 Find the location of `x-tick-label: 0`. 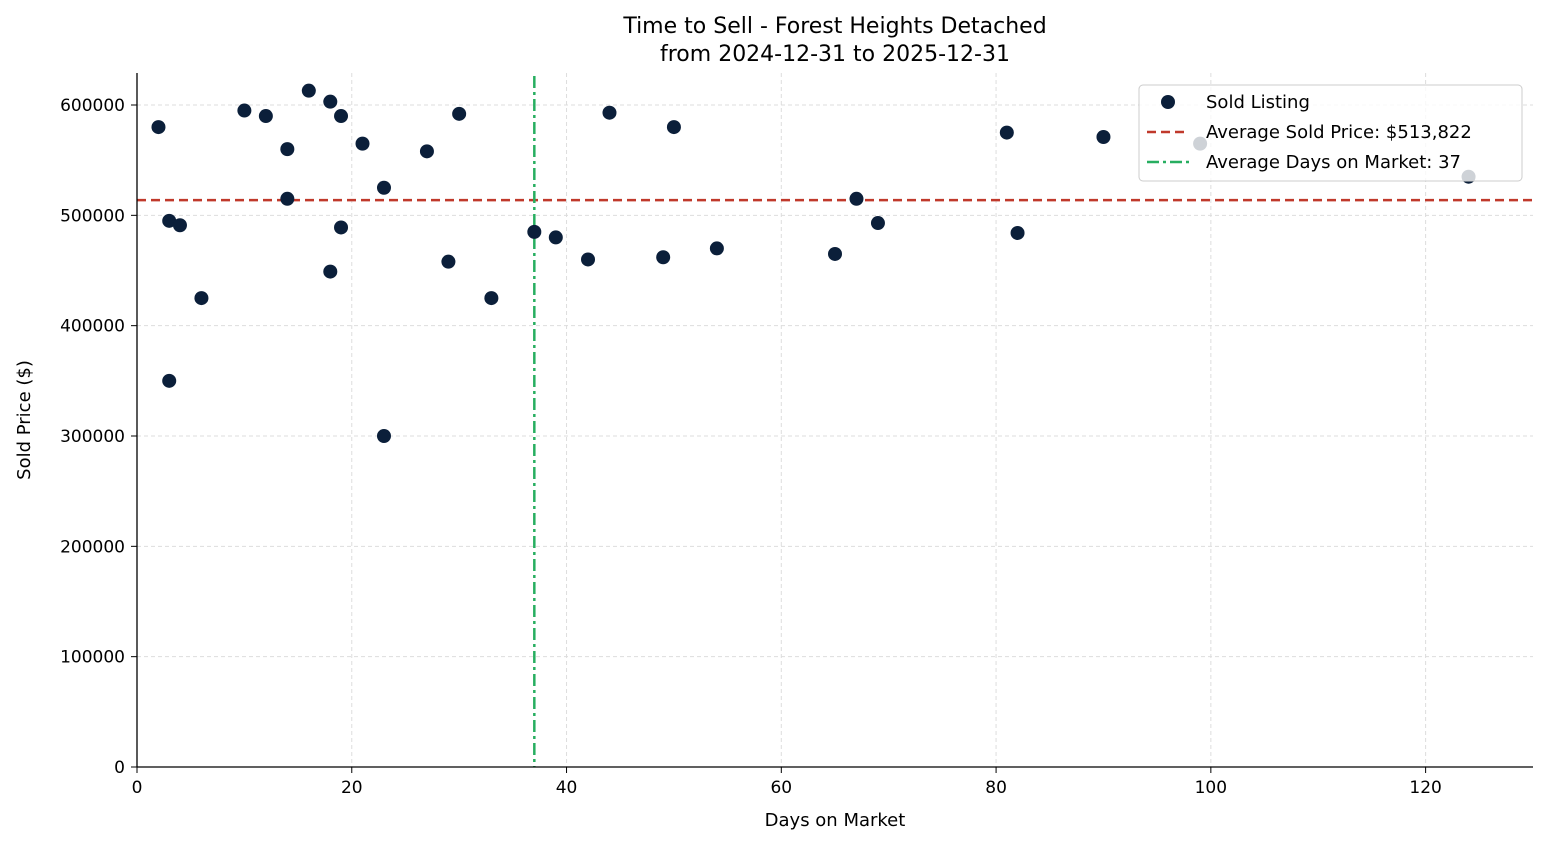

x-tick-label: 0 is located at coordinates (137, 788).